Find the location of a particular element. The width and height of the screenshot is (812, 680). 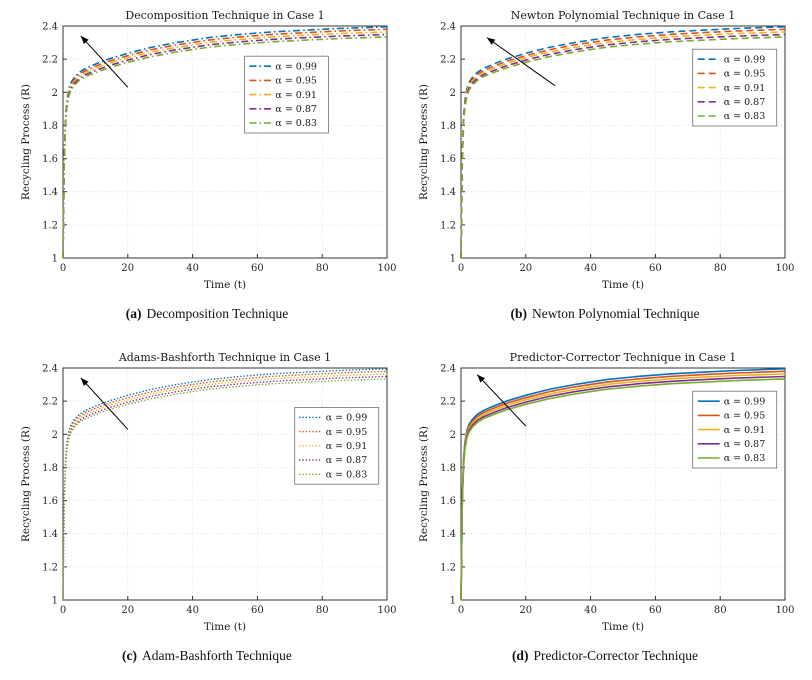

svg-text:Predictor-Corrector Technique: Predictor-Corrector Technique in Case 1 is located at coordinates (623, 357).